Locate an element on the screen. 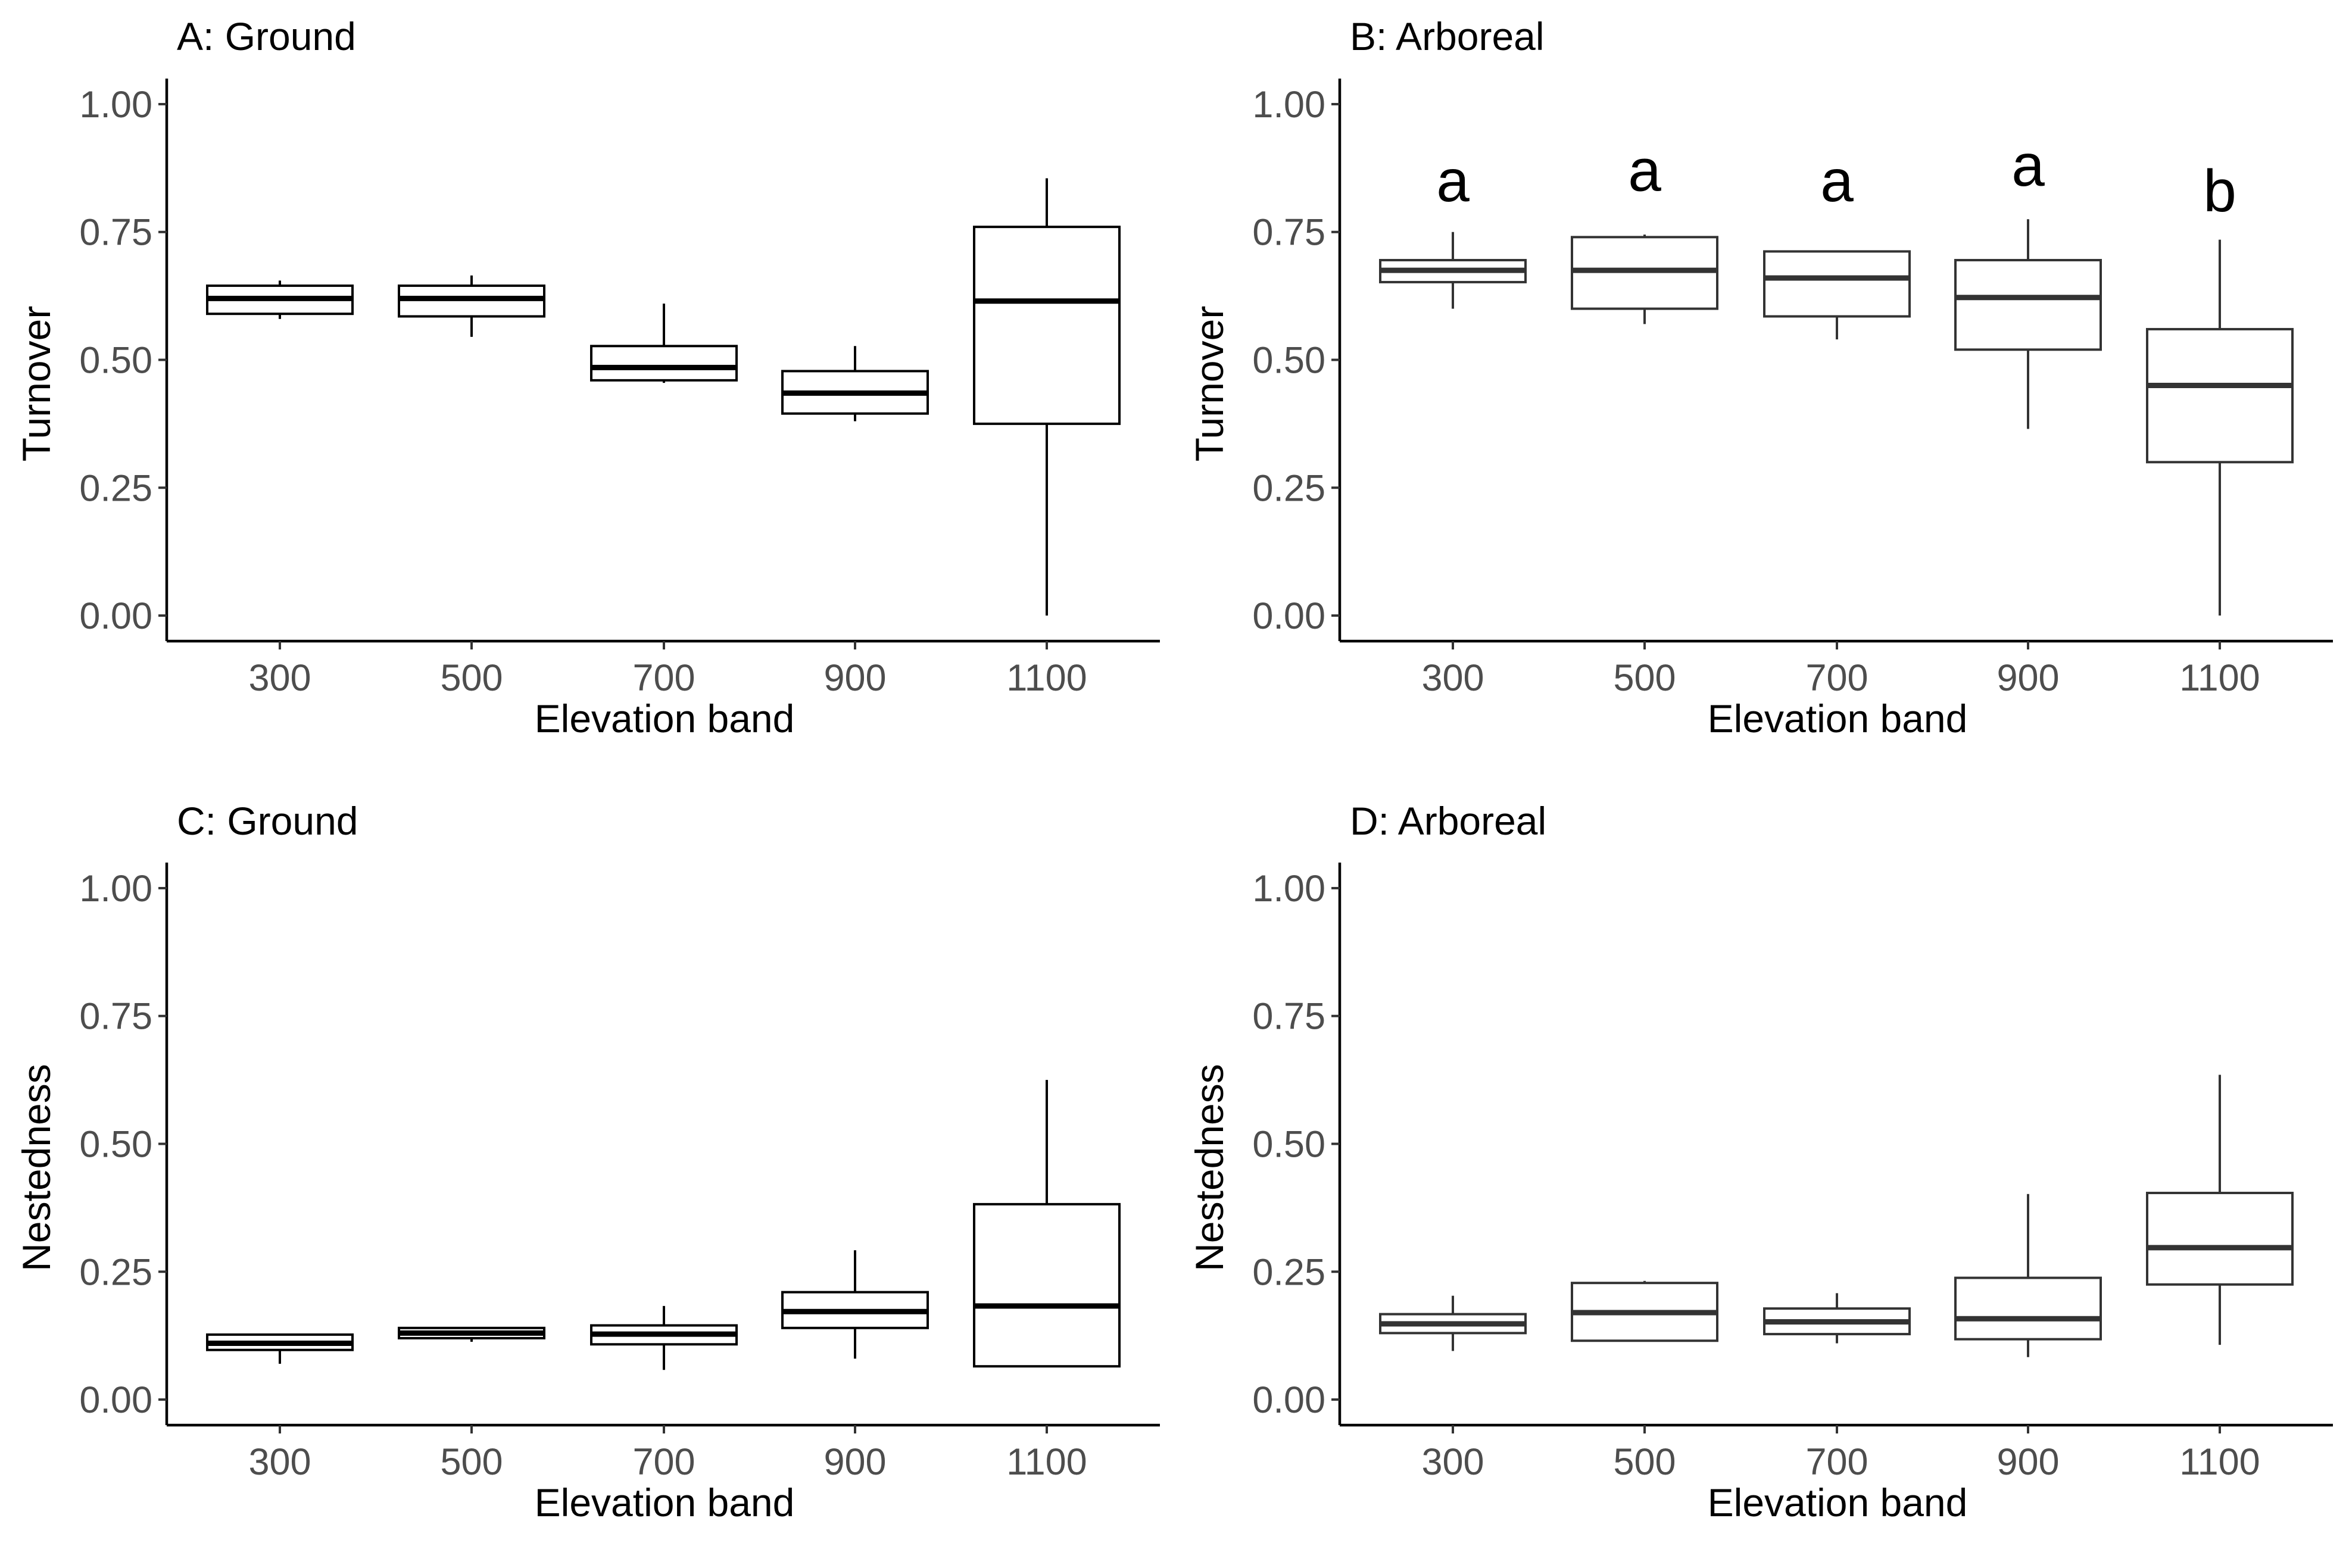  panel-title: B: Arboreal is located at coordinates (1447, 36).